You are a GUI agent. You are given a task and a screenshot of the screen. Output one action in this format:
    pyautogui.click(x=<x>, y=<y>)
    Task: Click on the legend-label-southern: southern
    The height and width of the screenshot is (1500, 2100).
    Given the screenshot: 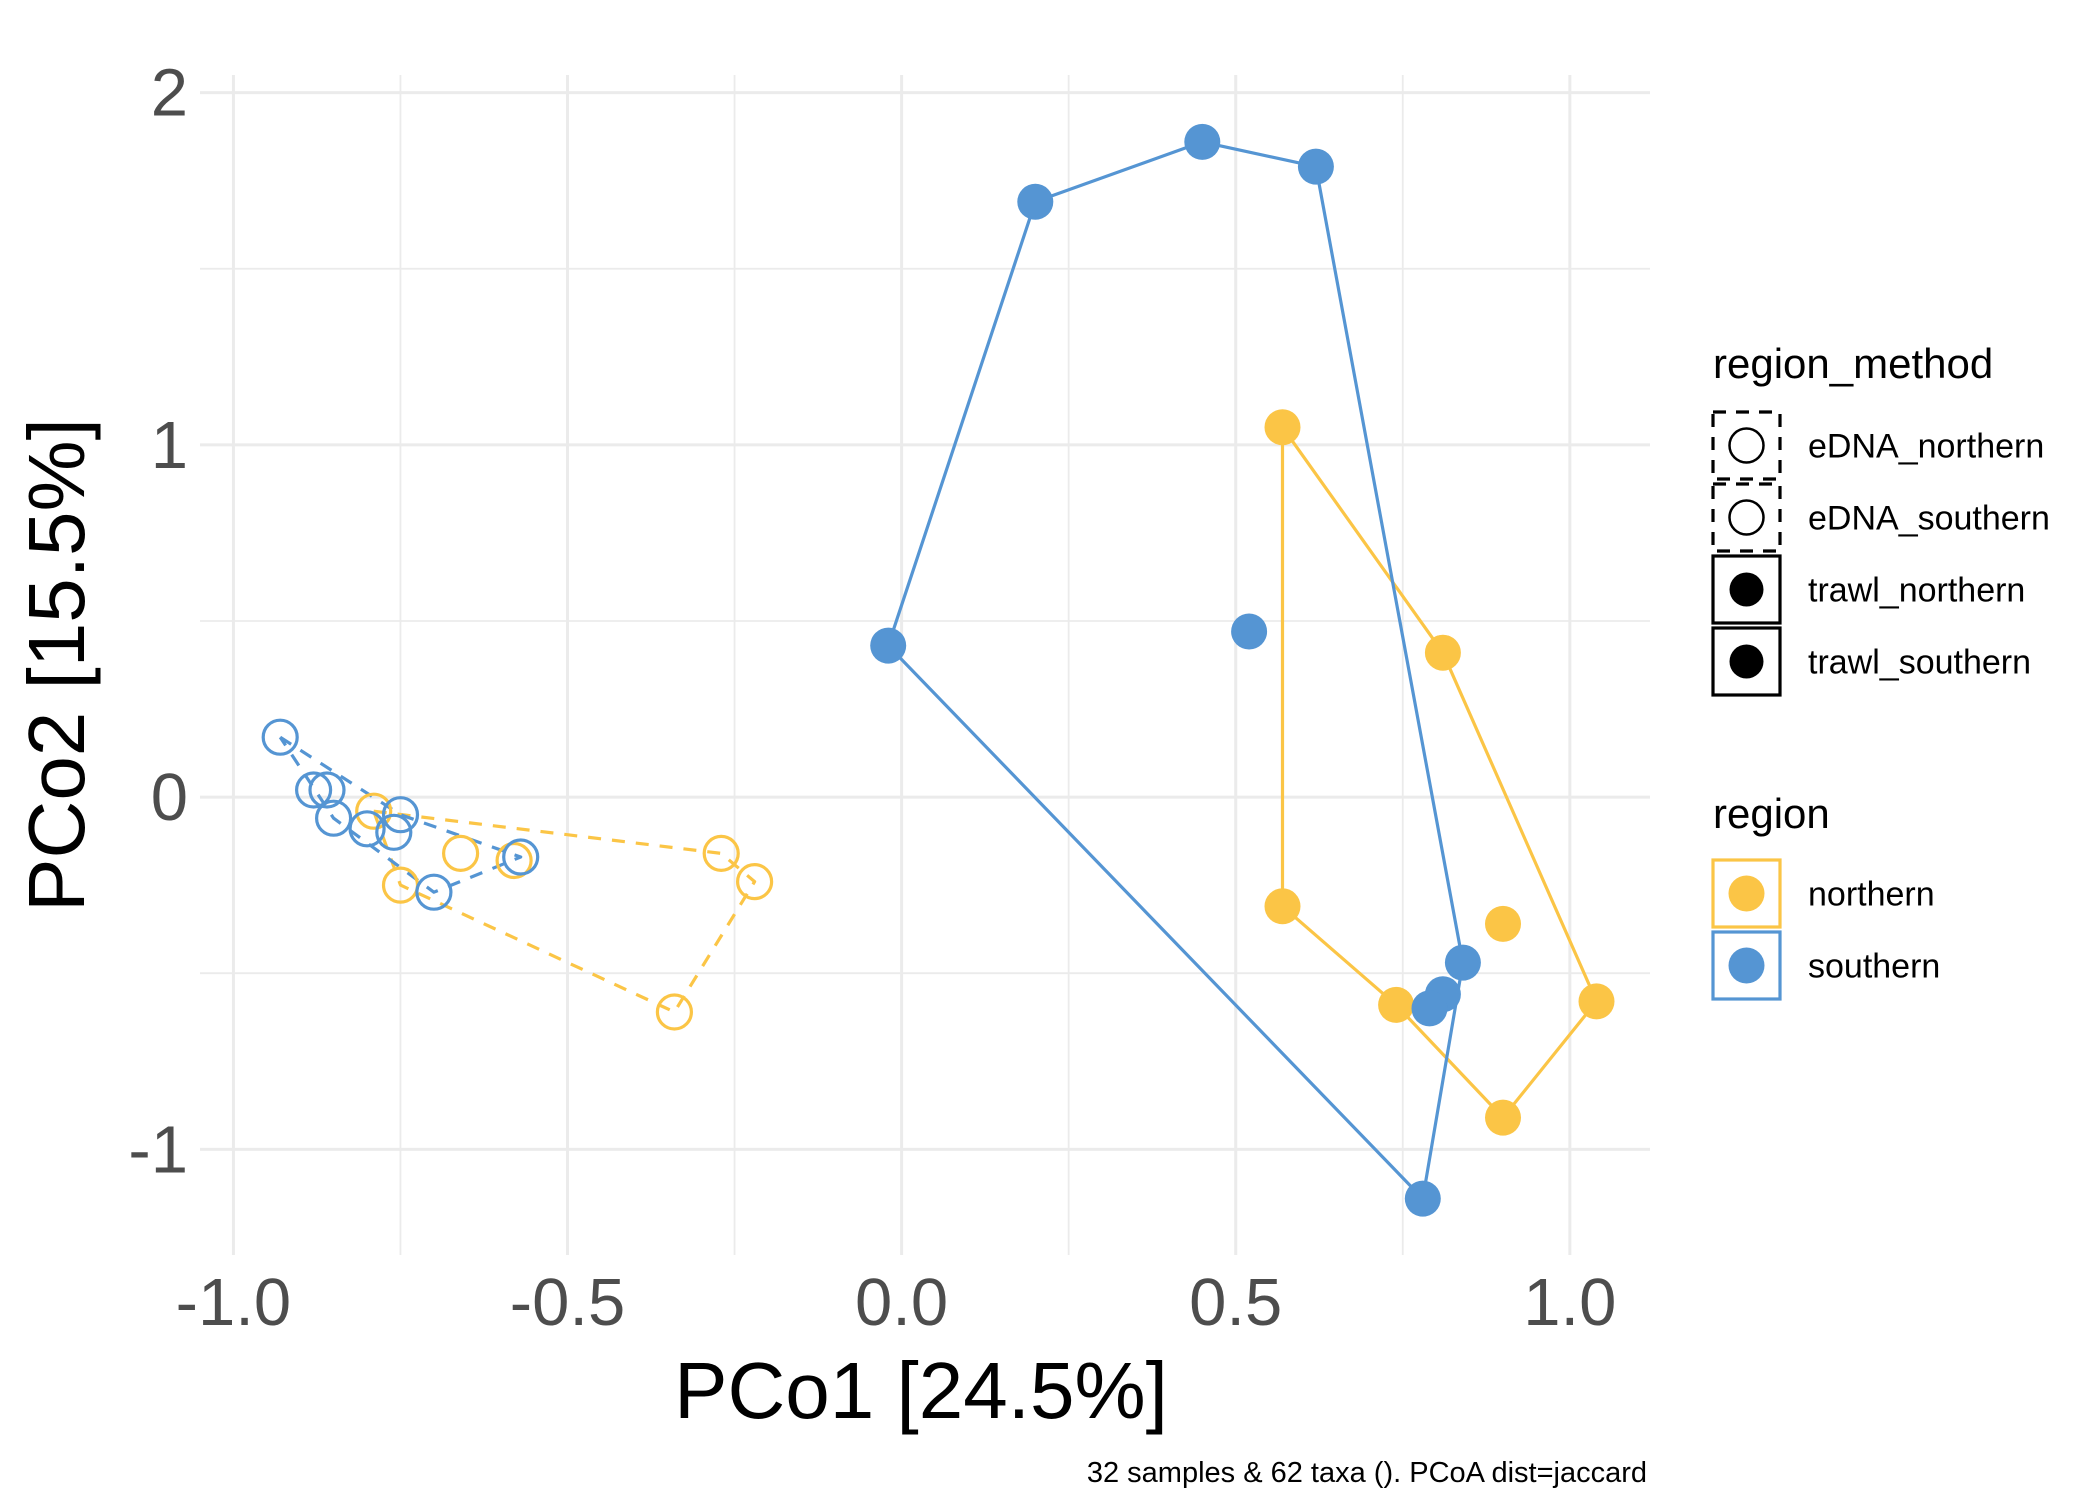 What is the action you would take?
    pyautogui.click(x=1874, y=967)
    